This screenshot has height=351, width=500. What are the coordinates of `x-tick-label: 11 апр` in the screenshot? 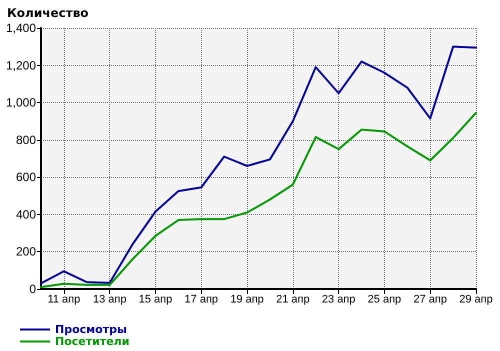 It's located at (64, 300).